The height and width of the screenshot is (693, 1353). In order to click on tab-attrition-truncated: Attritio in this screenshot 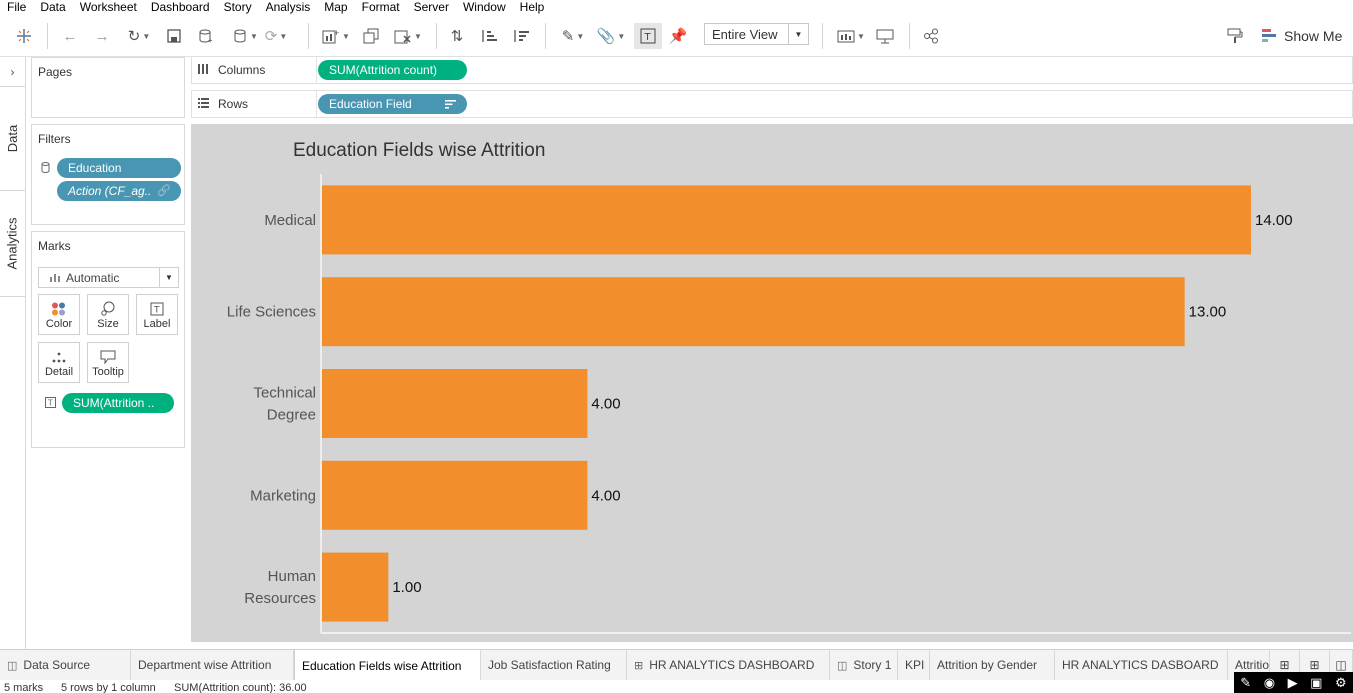, I will do `click(1249, 665)`.